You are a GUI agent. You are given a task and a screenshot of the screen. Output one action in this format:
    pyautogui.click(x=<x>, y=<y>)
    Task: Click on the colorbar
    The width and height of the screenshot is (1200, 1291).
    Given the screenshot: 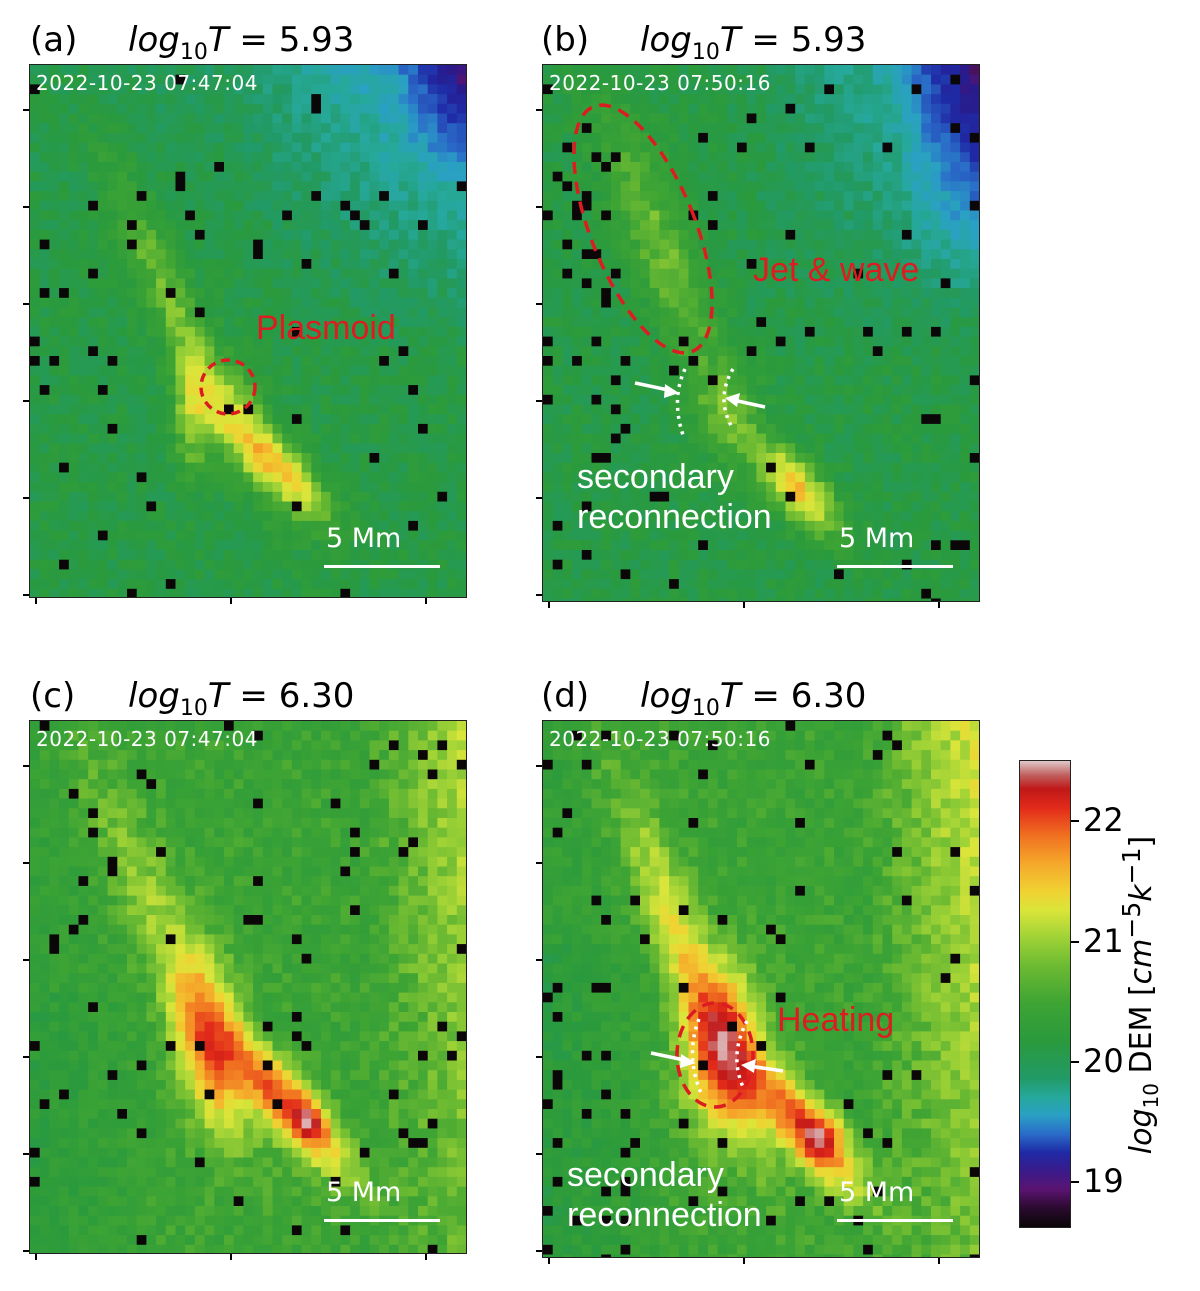 What is the action you would take?
    pyautogui.click(x=1045, y=994)
    